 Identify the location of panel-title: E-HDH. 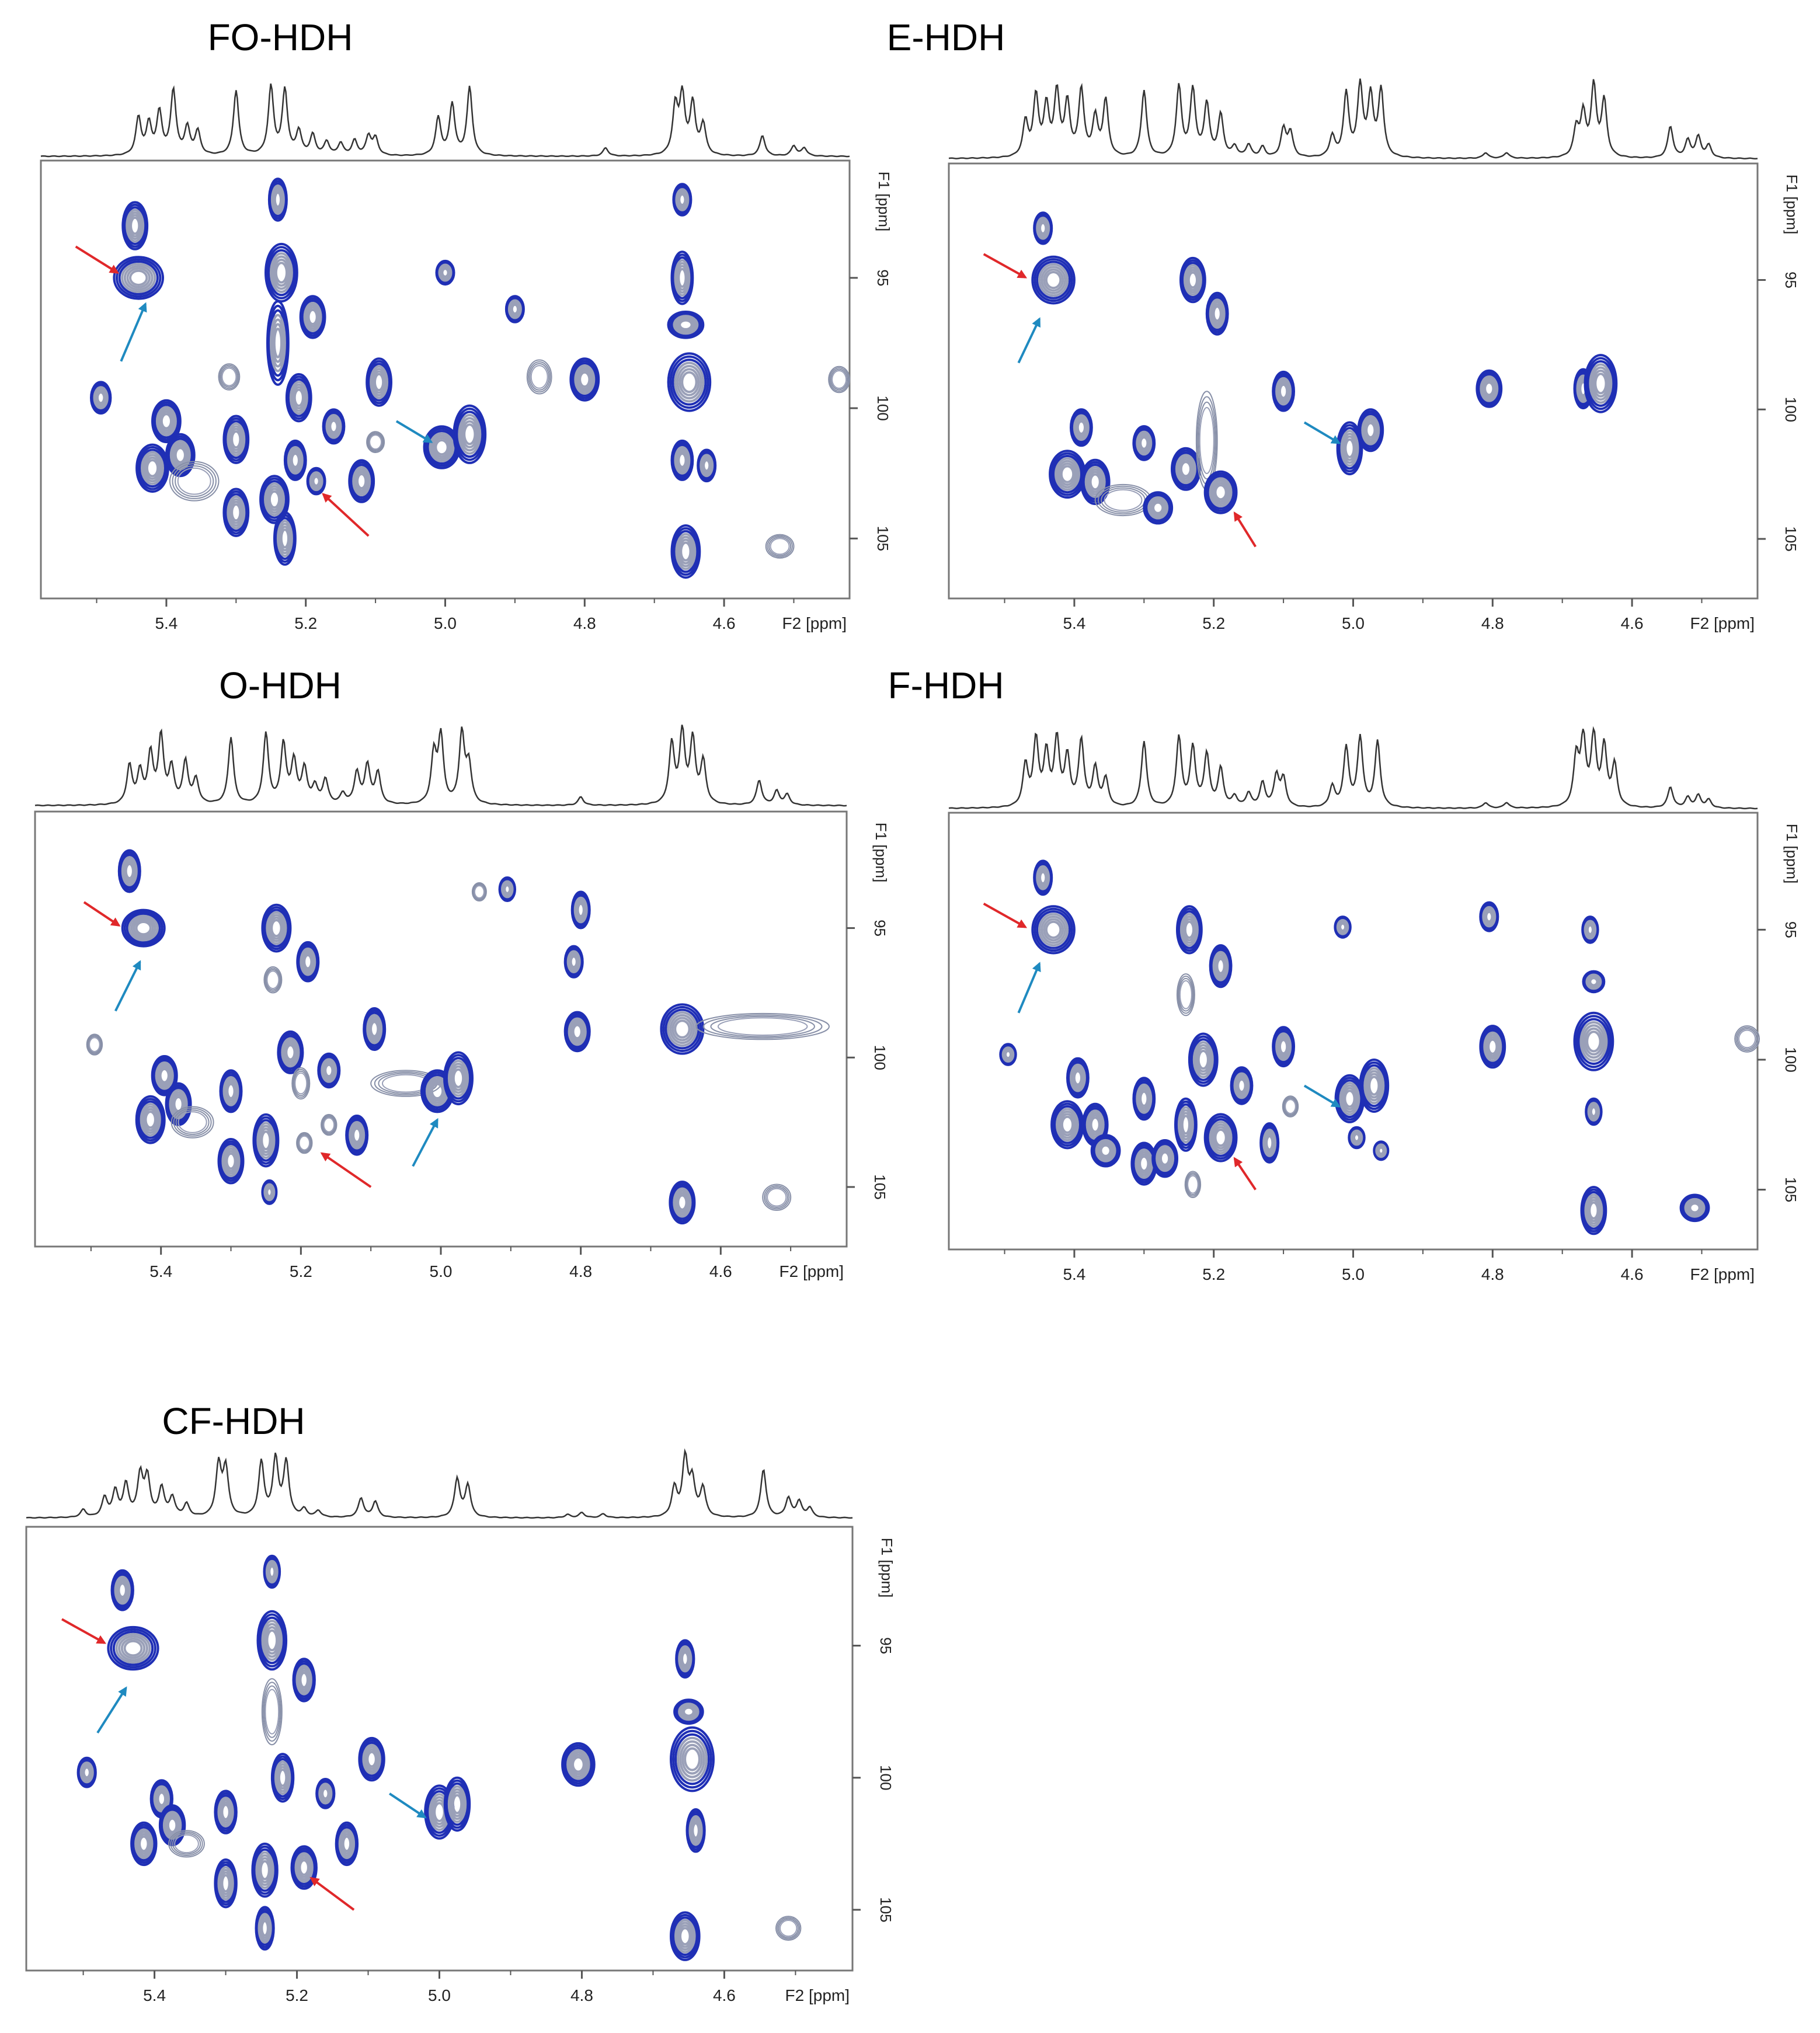
(946, 37).